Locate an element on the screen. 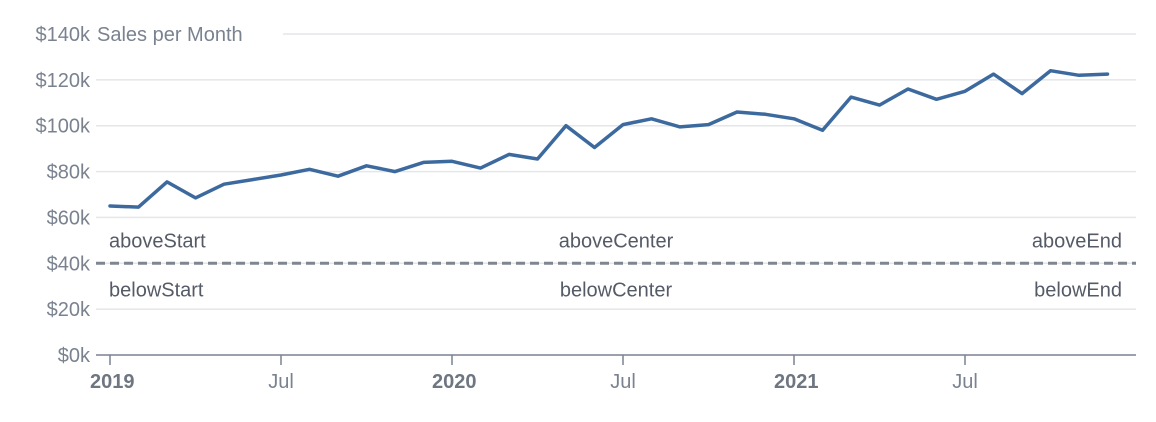 The width and height of the screenshot is (1156, 422). y-tick-label: $140k is located at coordinates (63, 35).